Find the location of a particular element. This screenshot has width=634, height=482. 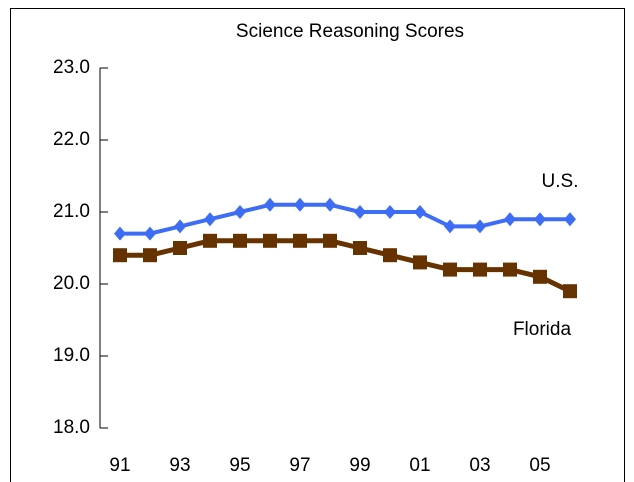

x-tick-label: 97 is located at coordinates (299, 465).